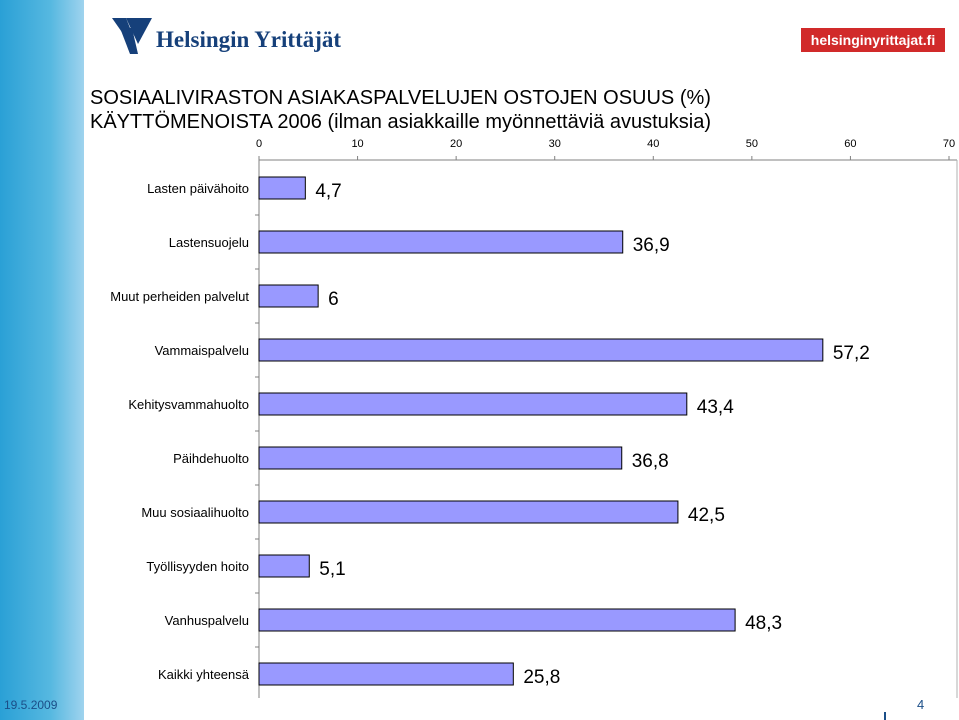 This screenshot has width=959, height=720. Describe the element at coordinates (31, 705) in the screenshot. I see `footer-date: 19.5.2009` at that location.